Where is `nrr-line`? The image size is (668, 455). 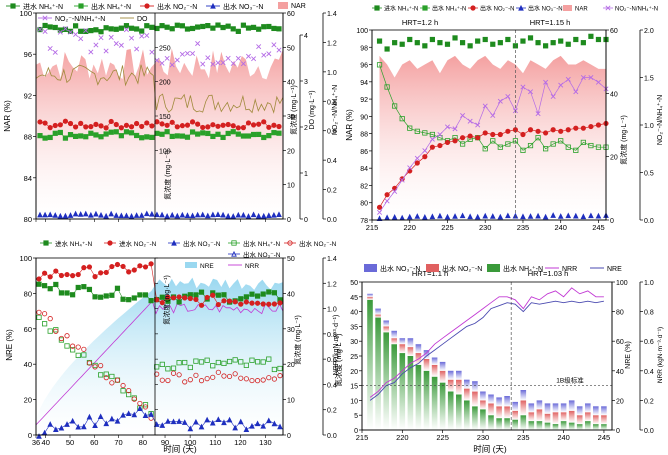 nrr-line is located at coordinates (486, 342).